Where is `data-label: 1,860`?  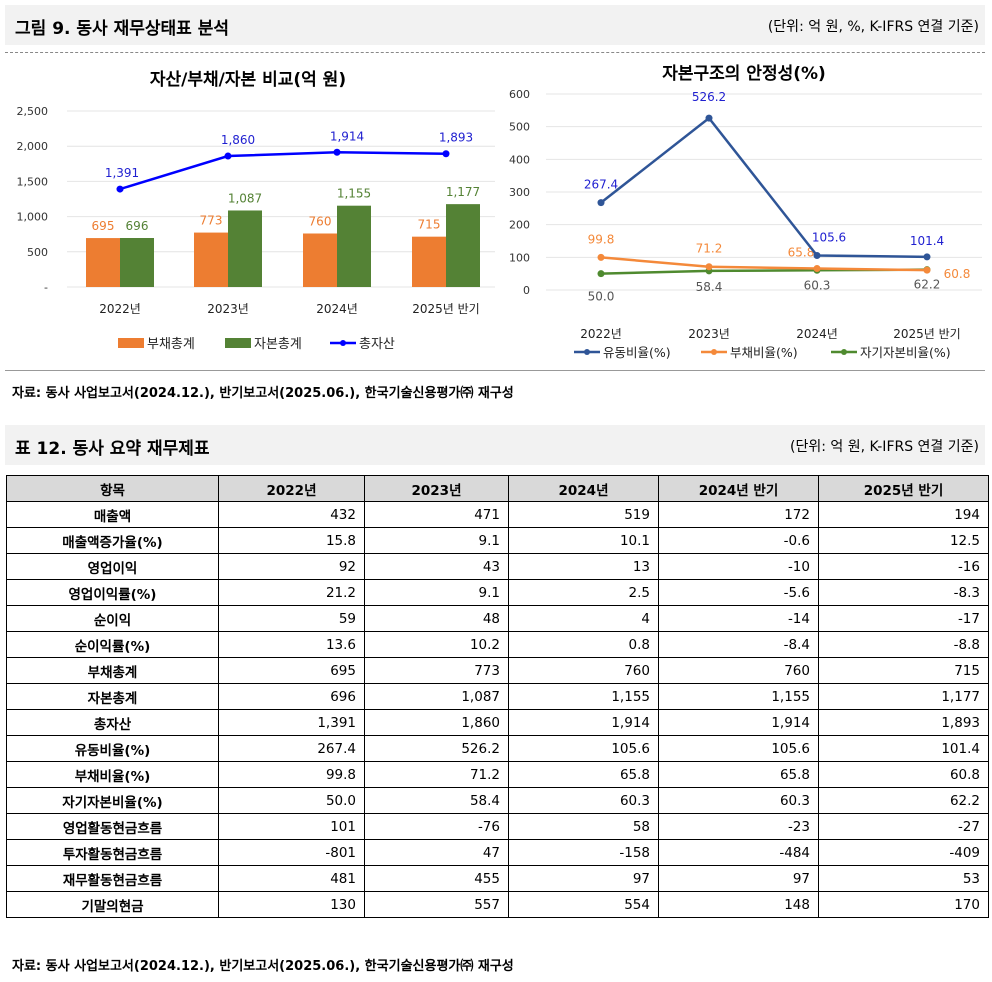 data-label: 1,860 is located at coordinates (238, 140).